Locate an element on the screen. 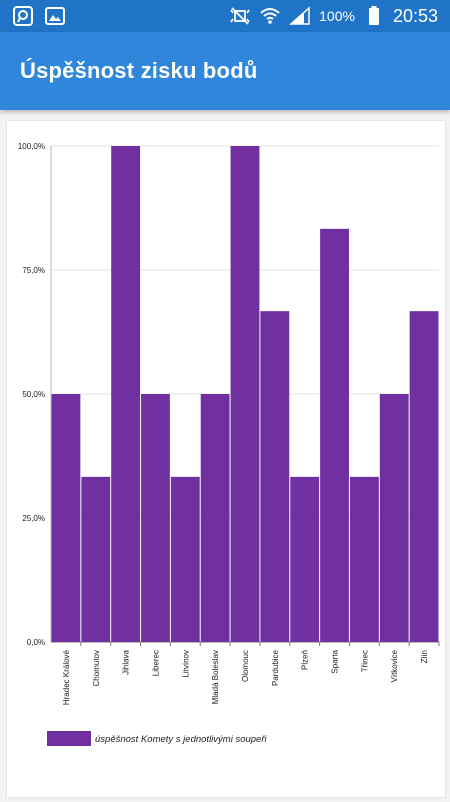  signal-icon is located at coordinates (300, 16).